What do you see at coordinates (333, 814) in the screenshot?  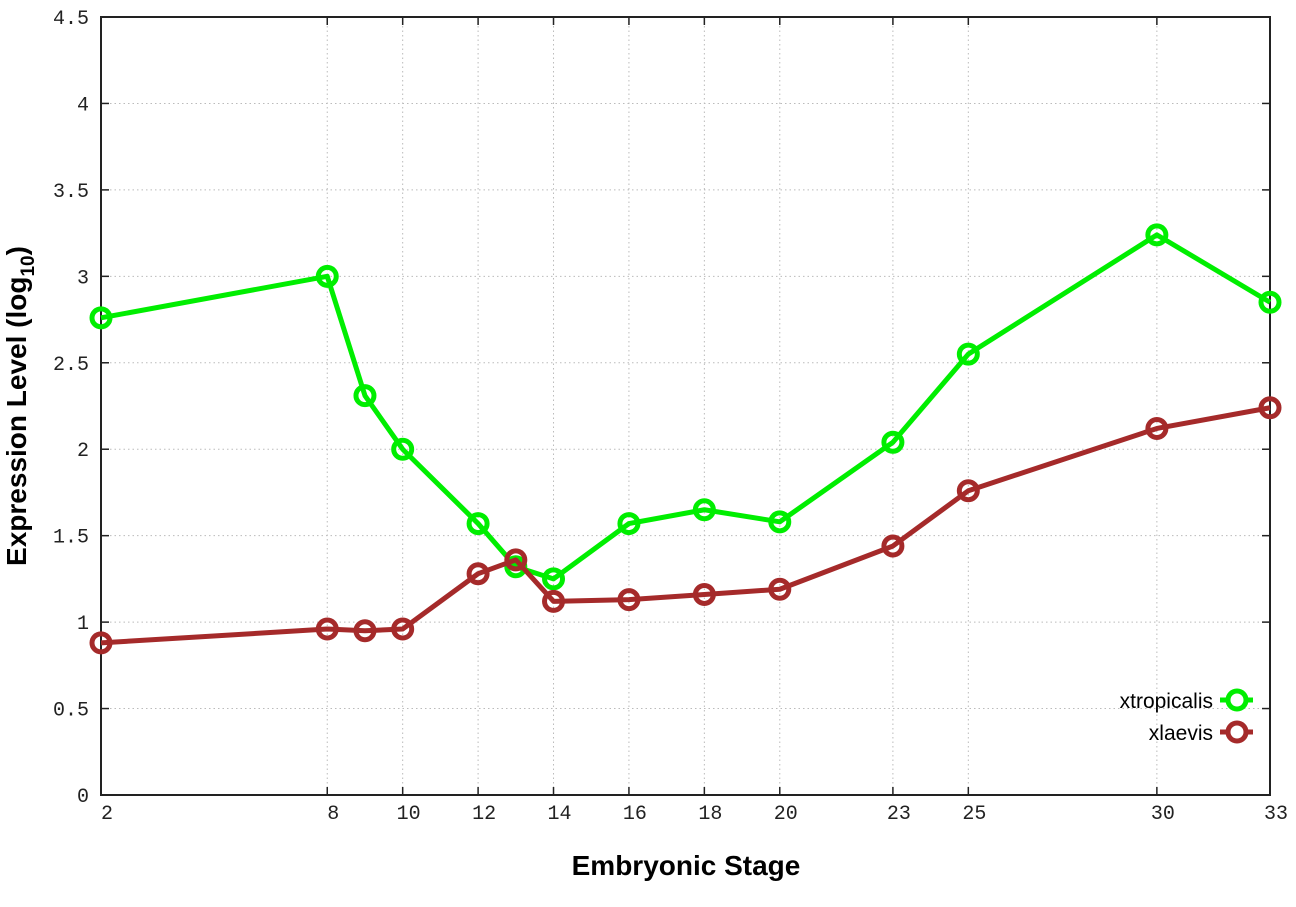 I see `x-tick-label: 8` at bounding box center [333, 814].